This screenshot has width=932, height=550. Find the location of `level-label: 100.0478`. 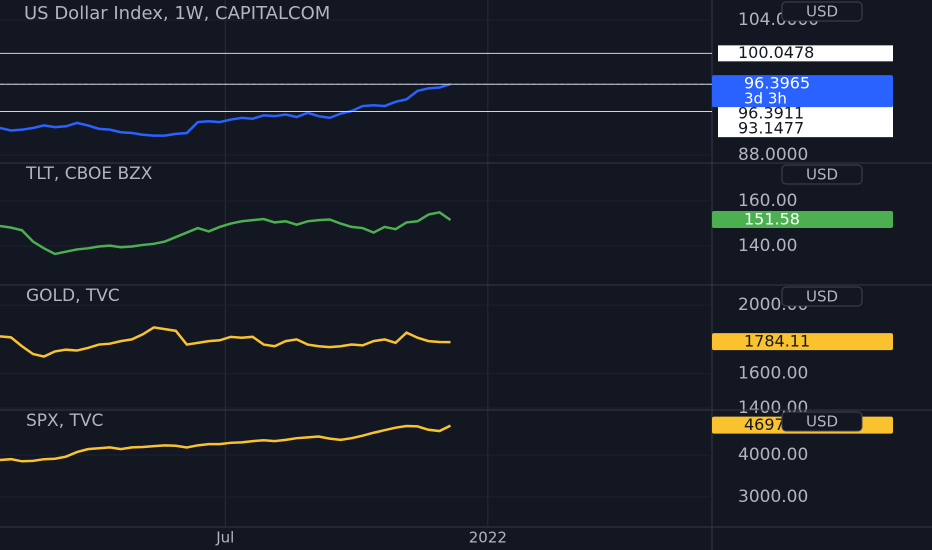

level-label: 100.0478 is located at coordinates (776, 52).